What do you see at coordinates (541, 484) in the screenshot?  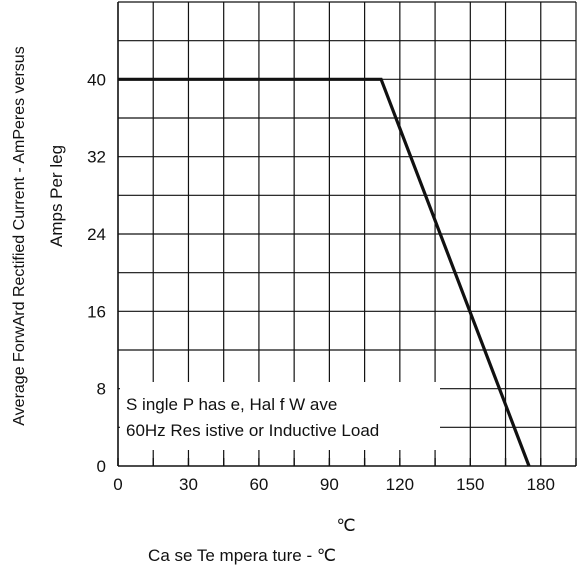 I see `x-tick-label: 180` at bounding box center [541, 484].